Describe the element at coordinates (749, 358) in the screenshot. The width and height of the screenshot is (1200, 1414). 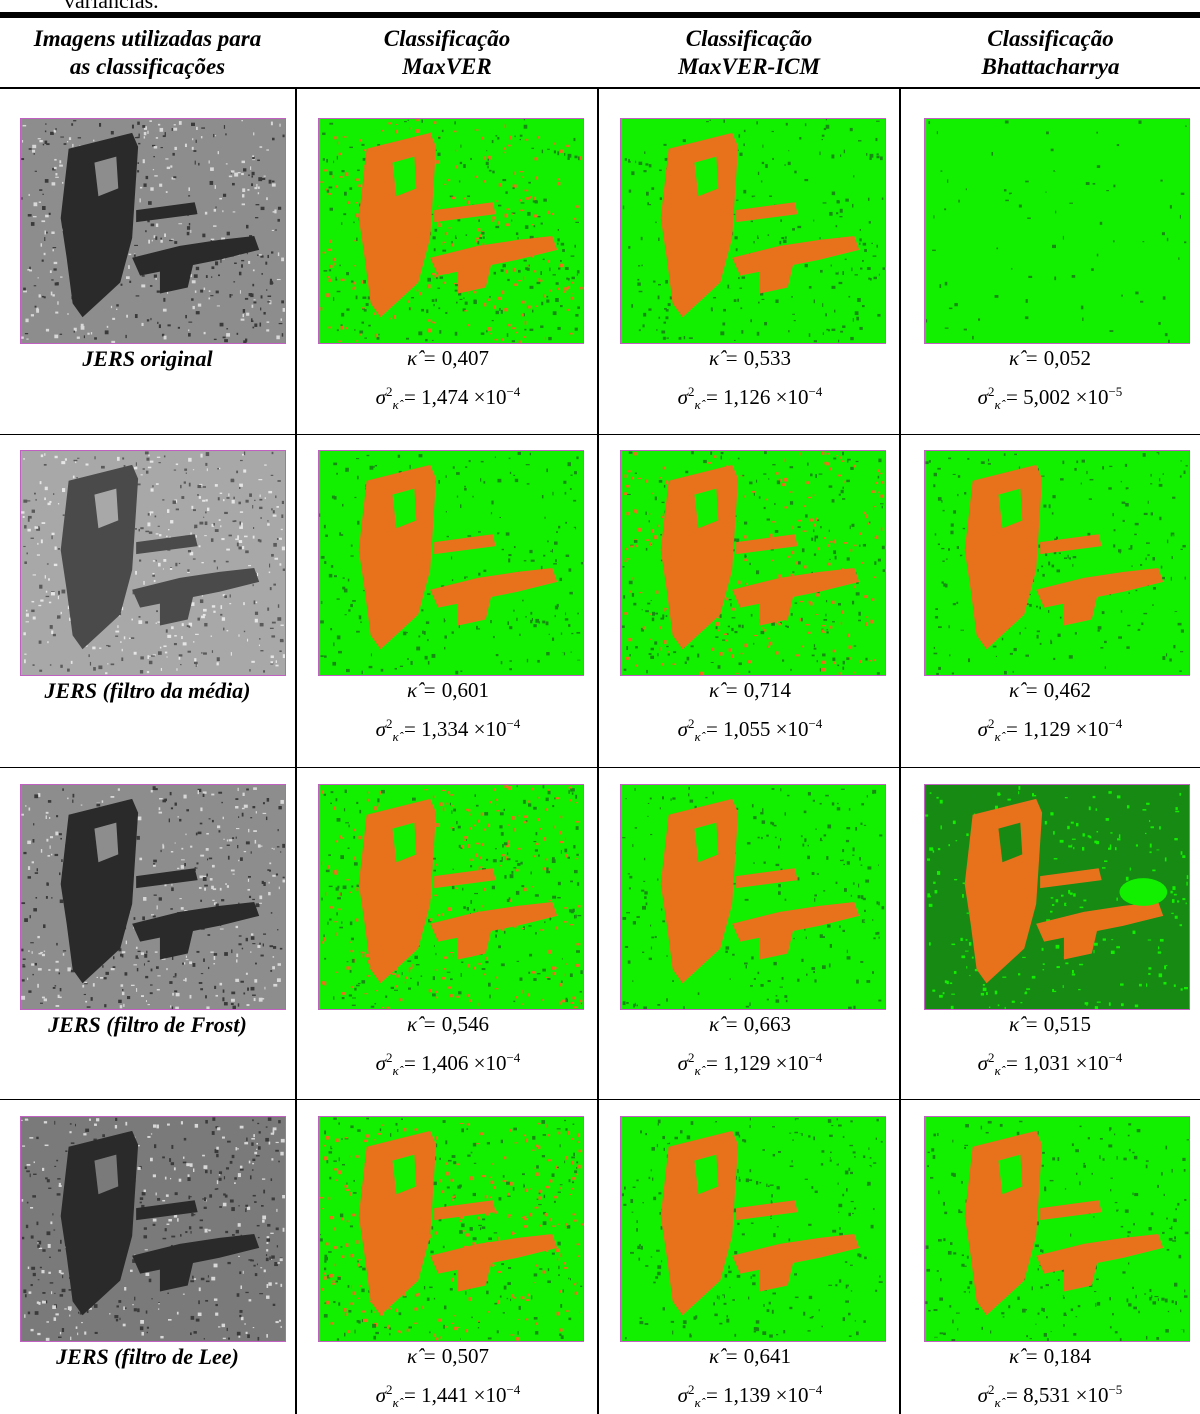
I see `kappa-value: κ̂ = 0,533` at that location.